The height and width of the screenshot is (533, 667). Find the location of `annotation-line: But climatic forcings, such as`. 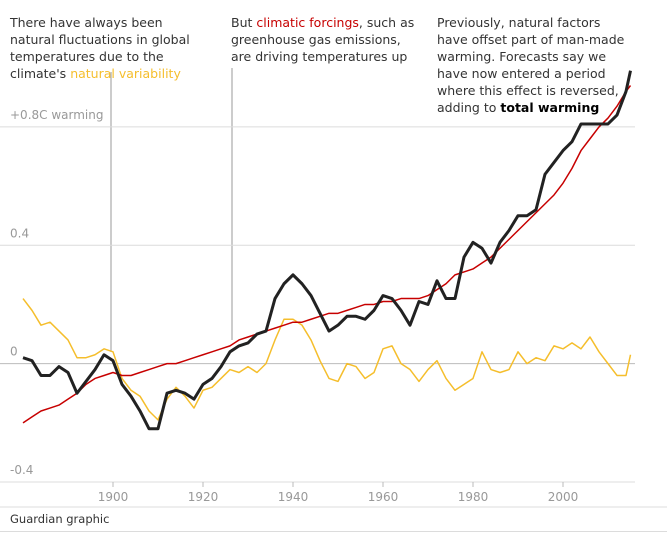

annotation-line: But climatic forcings, such as is located at coordinates (322, 22).